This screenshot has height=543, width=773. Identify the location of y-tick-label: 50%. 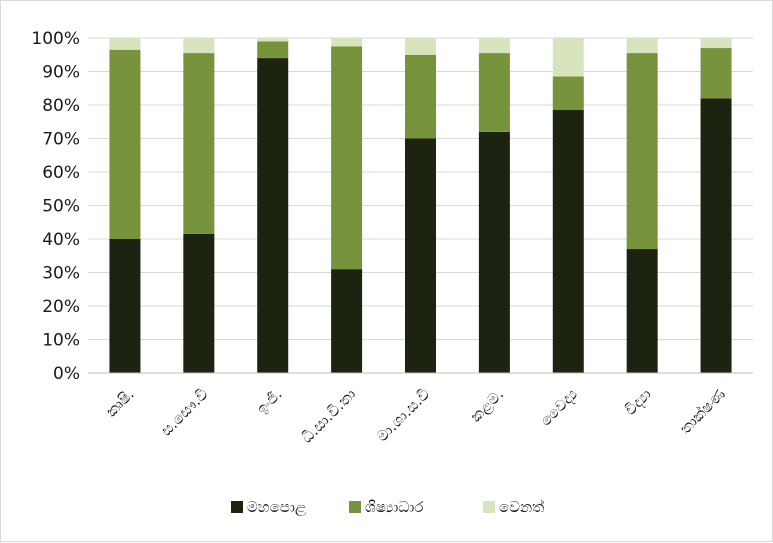
(61, 207).